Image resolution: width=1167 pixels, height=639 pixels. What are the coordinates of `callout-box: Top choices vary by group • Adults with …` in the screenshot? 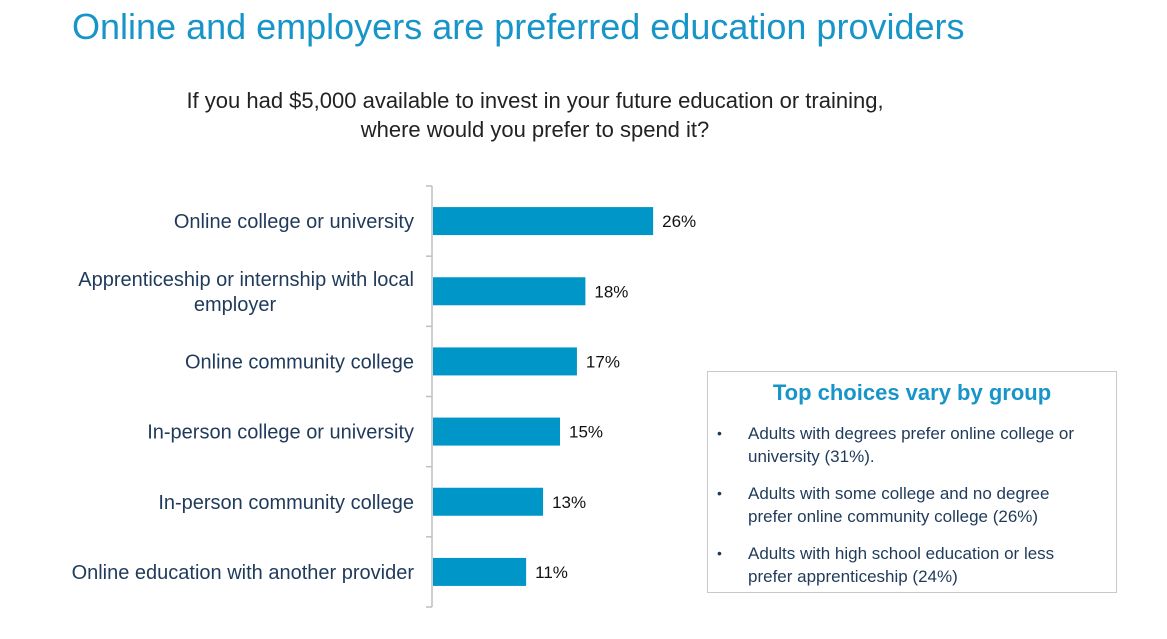 It's located at (912, 482).